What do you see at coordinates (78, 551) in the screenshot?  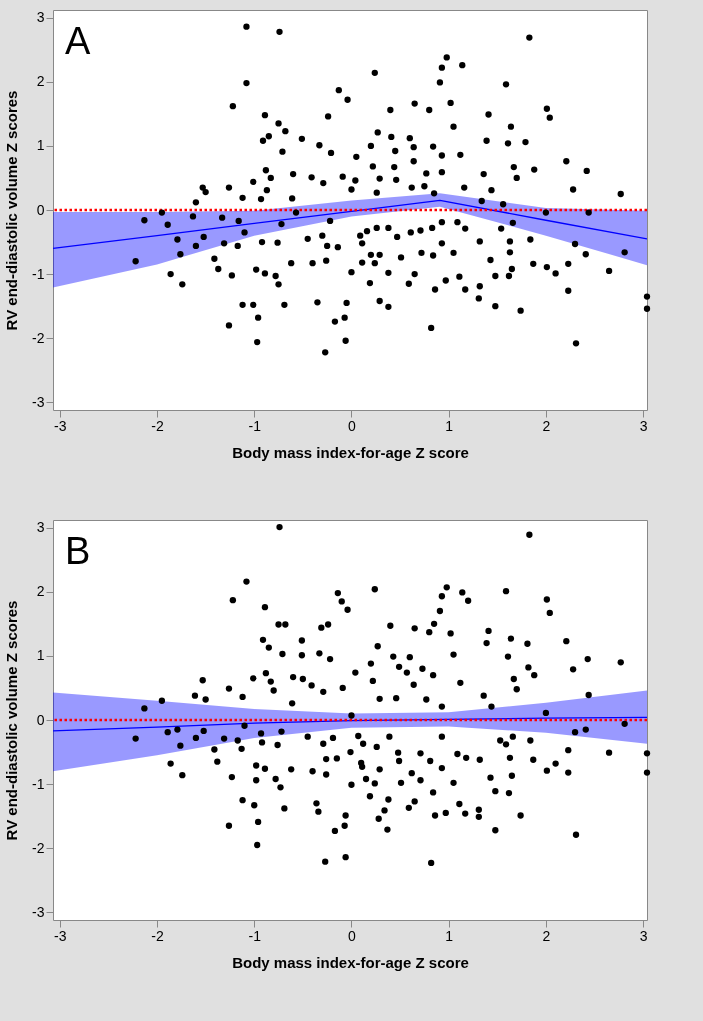 I see `annotation: B` at bounding box center [78, 551].